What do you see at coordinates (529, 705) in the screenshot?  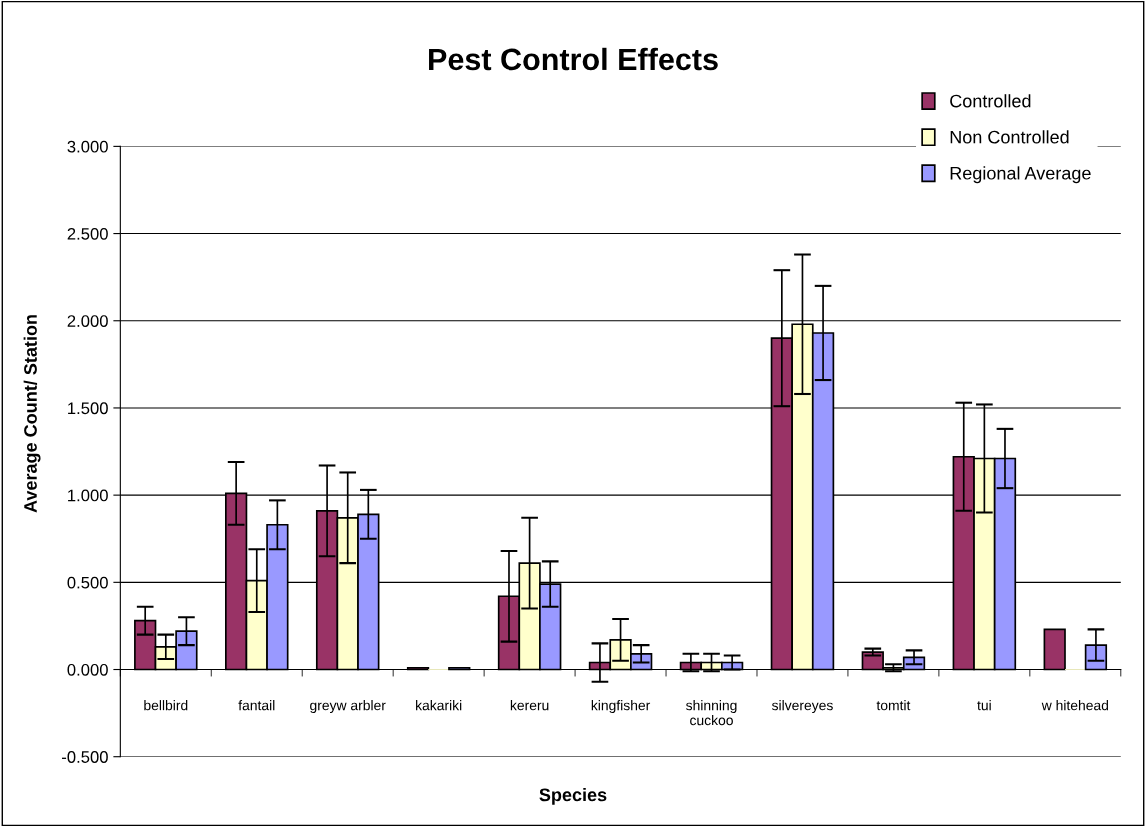 I see `x-tick-label: kereru` at bounding box center [529, 705].